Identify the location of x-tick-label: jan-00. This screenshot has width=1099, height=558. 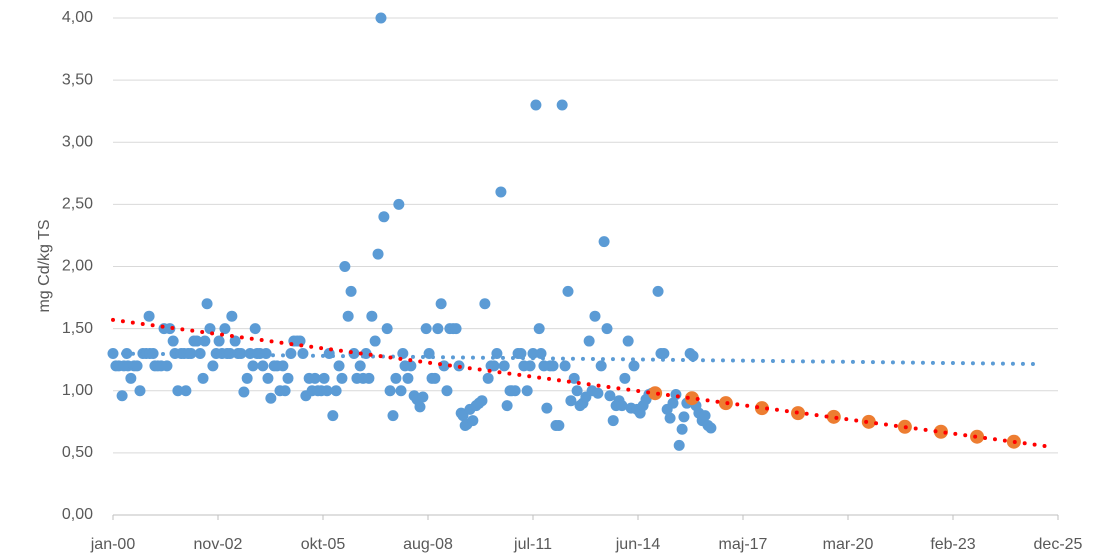
(113, 544).